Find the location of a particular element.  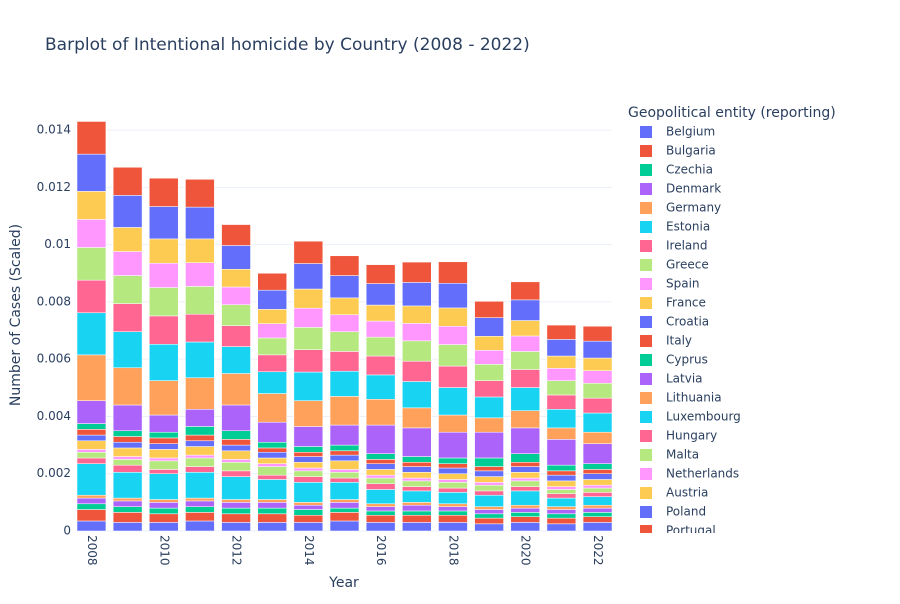

legend-label: Luxembourg is located at coordinates (703, 417).